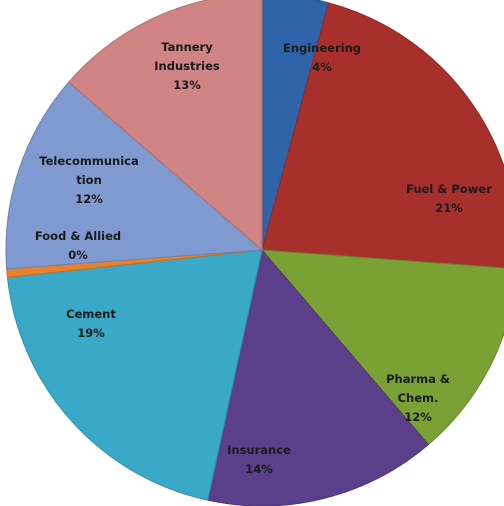 This screenshot has height=506, width=504. Describe the element at coordinates (91, 333) in the screenshot. I see `slice-label-line: 19%` at that location.